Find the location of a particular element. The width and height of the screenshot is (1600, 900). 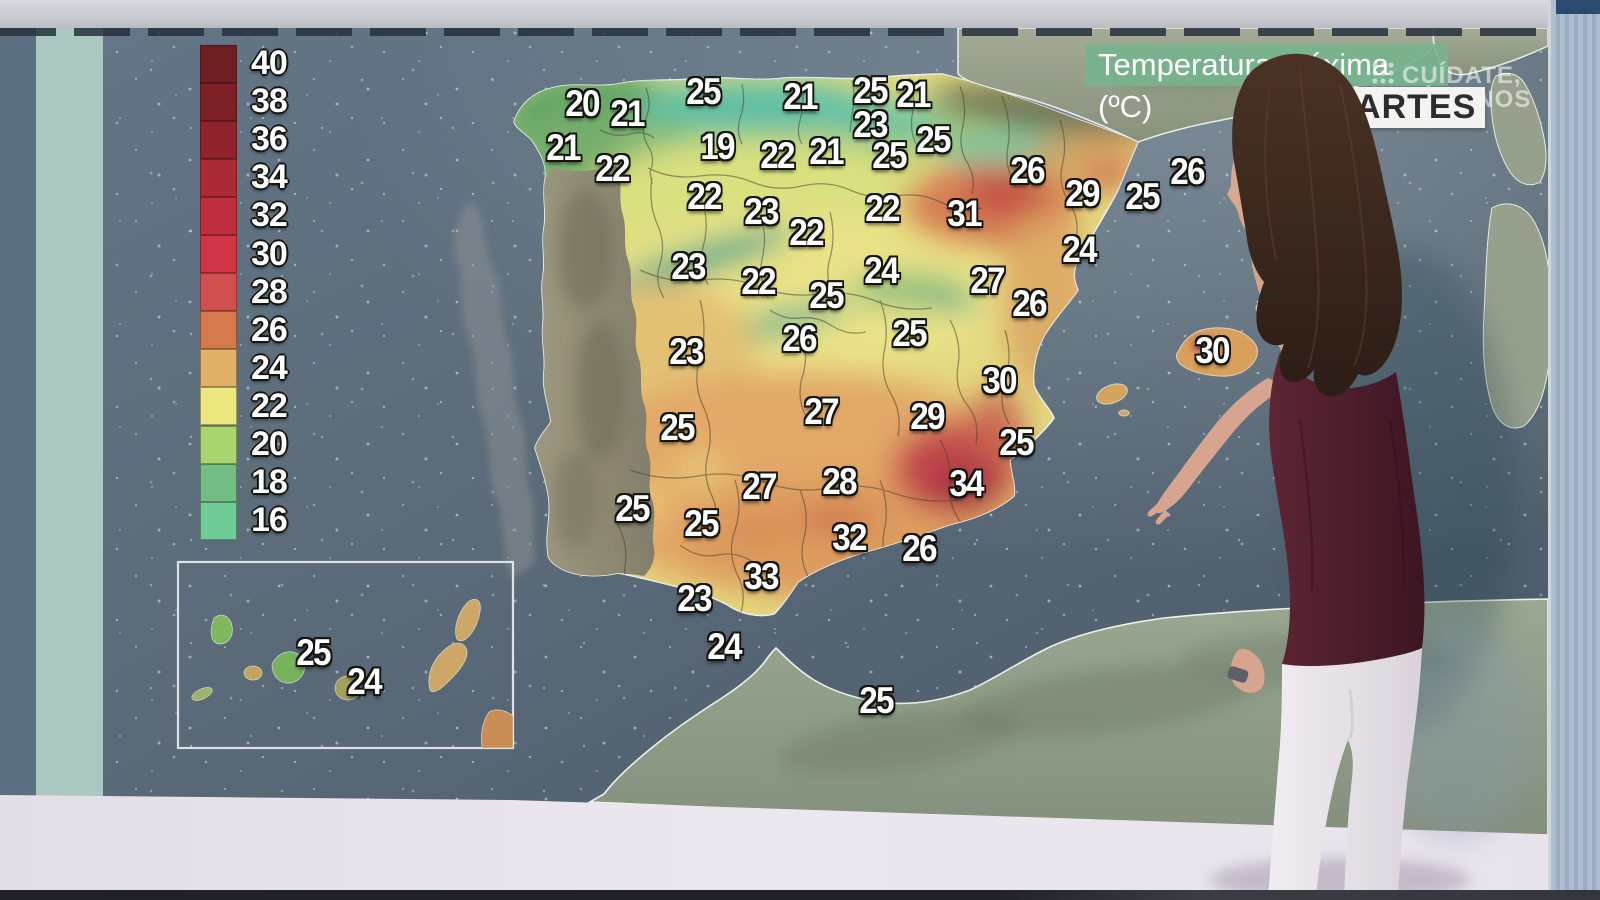

presenter-hand-clicker is located at coordinates (1247, 670).